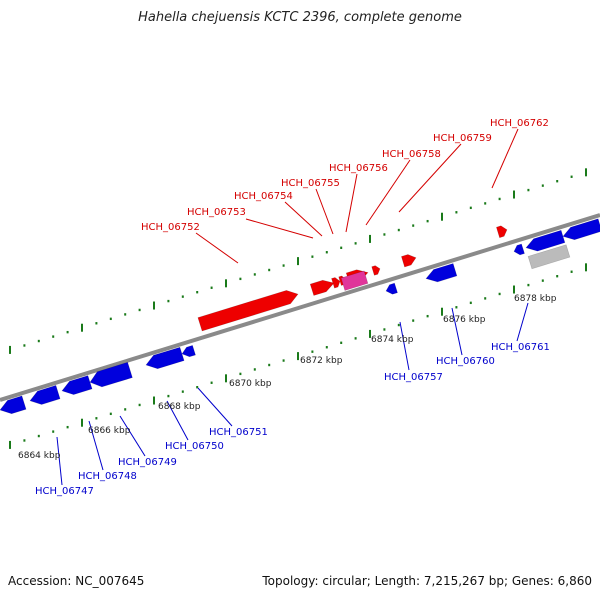  I want to click on forward-gene-label: HCH_06756, so click(358, 168).